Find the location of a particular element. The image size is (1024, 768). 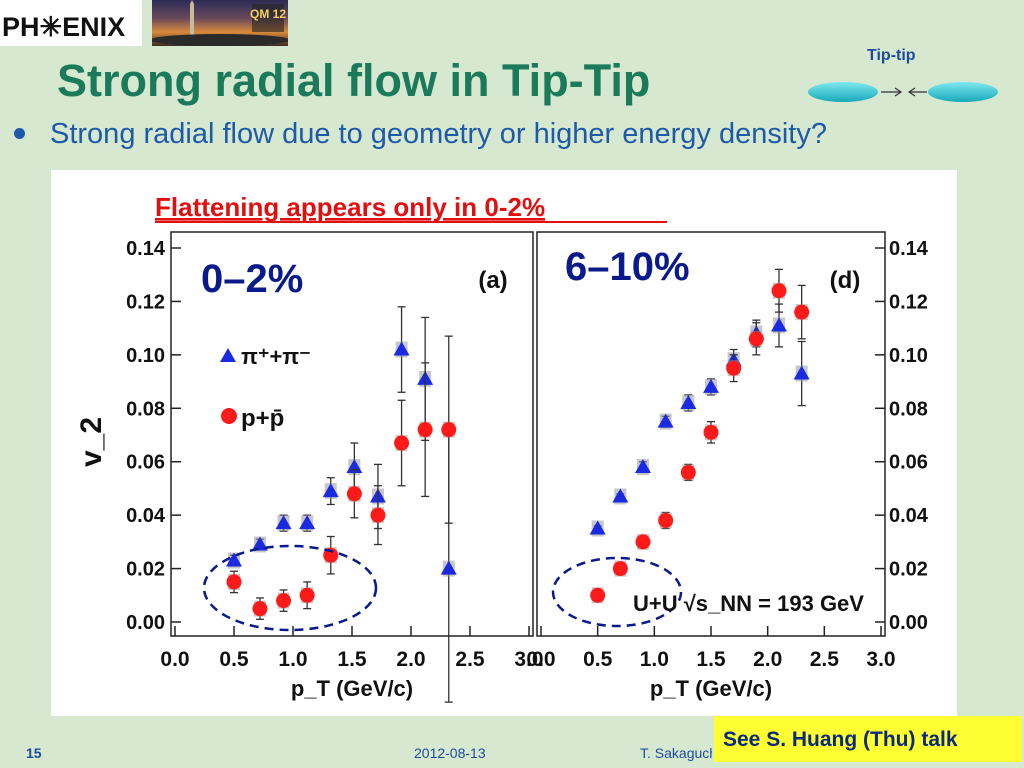

y-tick-label-1-7: 0.14 is located at coordinates (909, 249).